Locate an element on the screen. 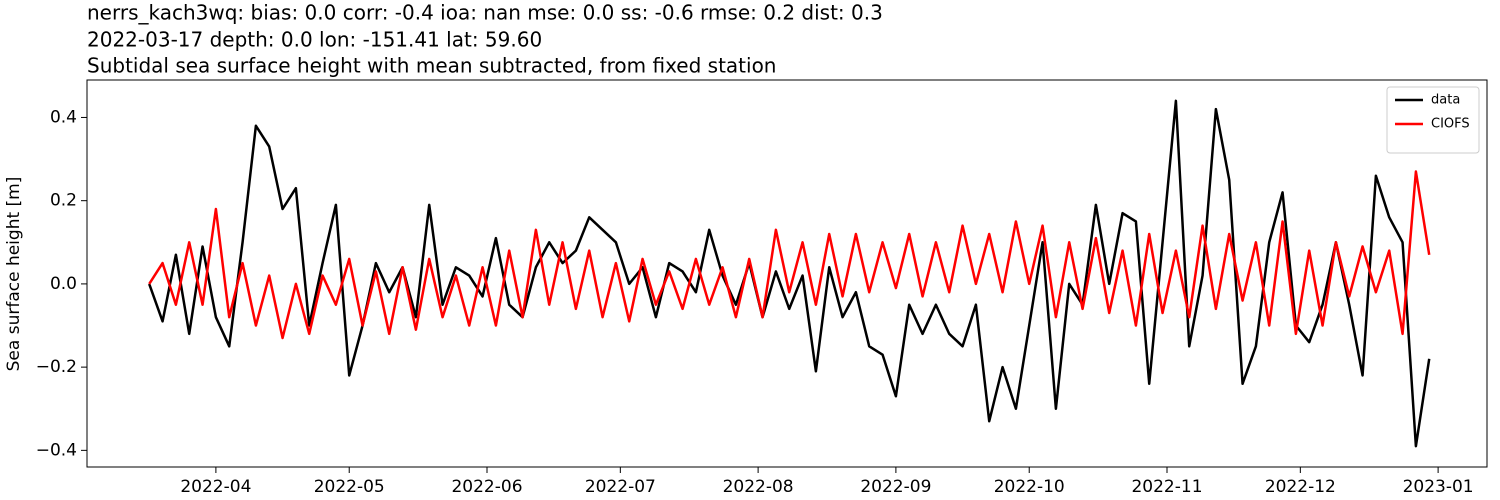 This screenshot has width=1500, height=500. x-tick-label: 2022-09 is located at coordinates (895, 487).